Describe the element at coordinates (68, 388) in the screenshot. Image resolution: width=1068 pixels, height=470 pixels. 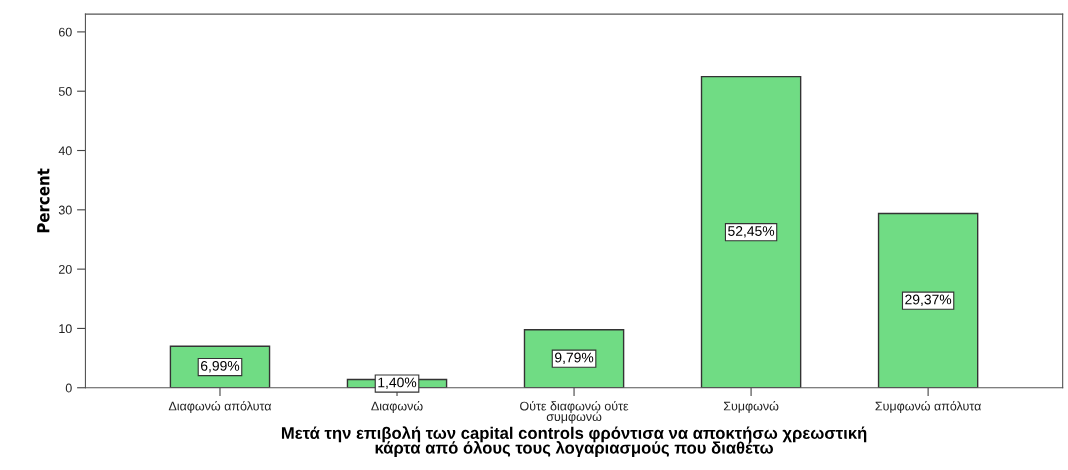
I see `y-tick-label: 0` at that location.